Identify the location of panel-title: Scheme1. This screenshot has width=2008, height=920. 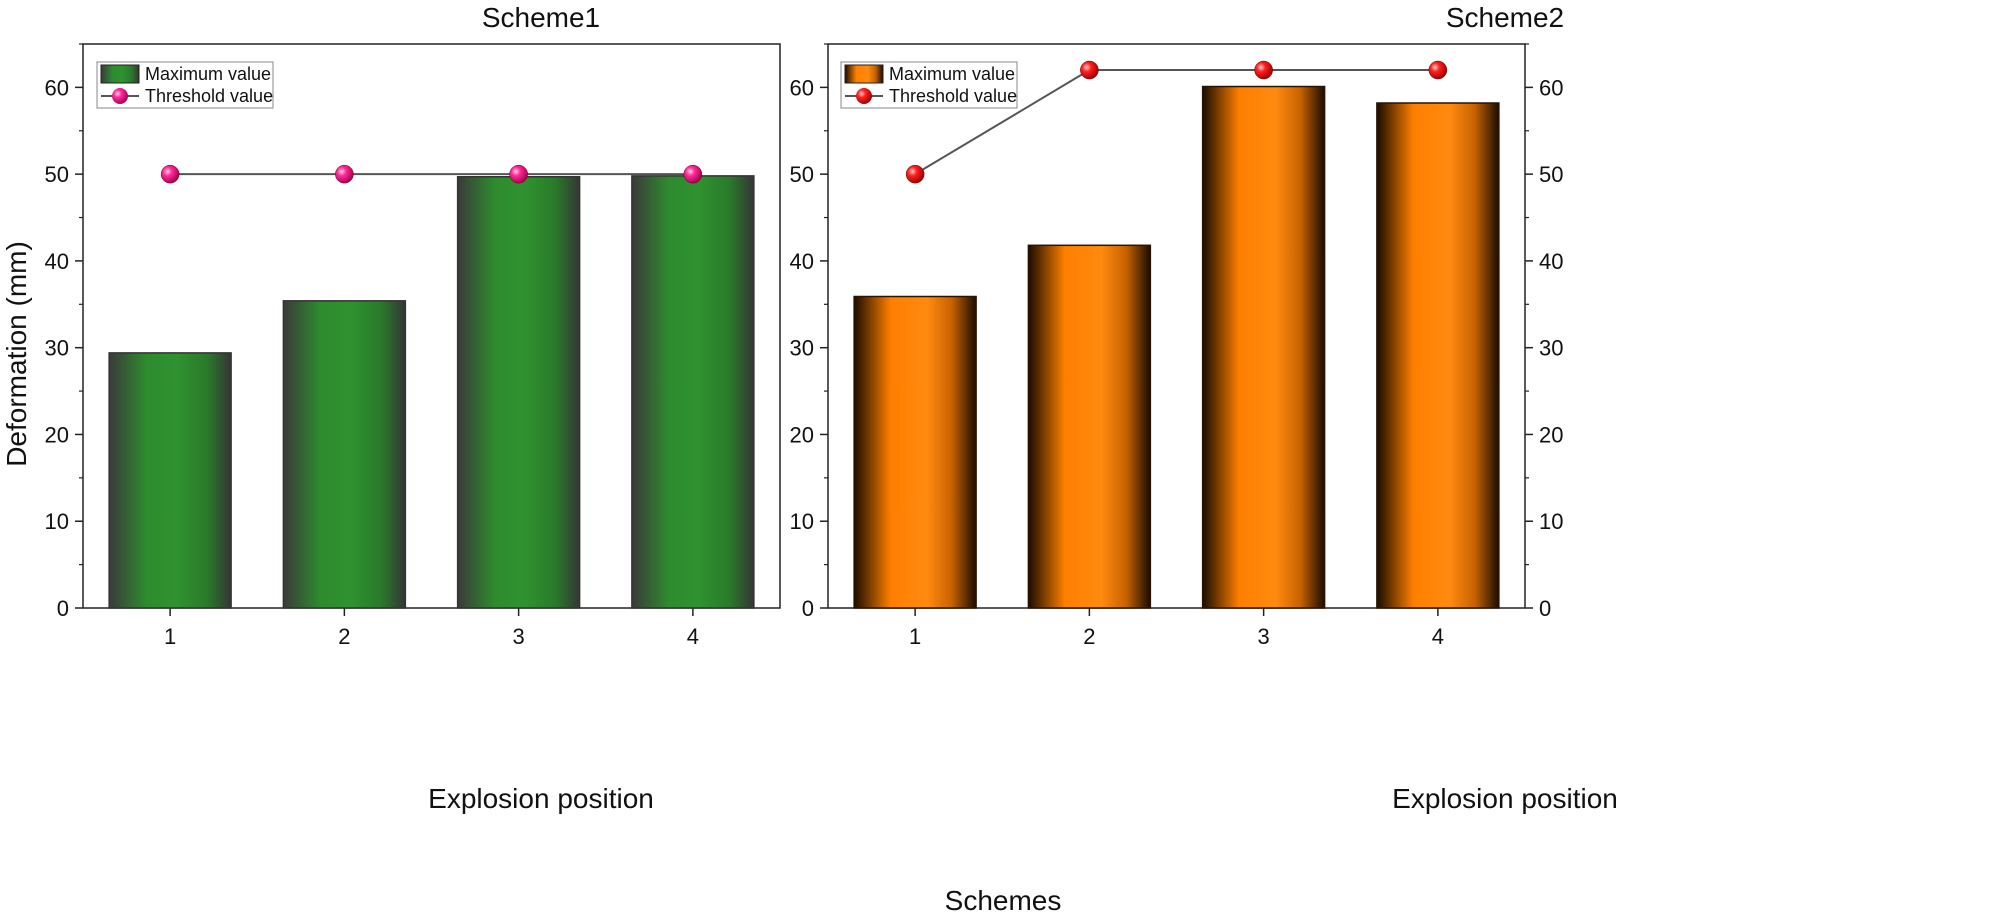
(541, 17).